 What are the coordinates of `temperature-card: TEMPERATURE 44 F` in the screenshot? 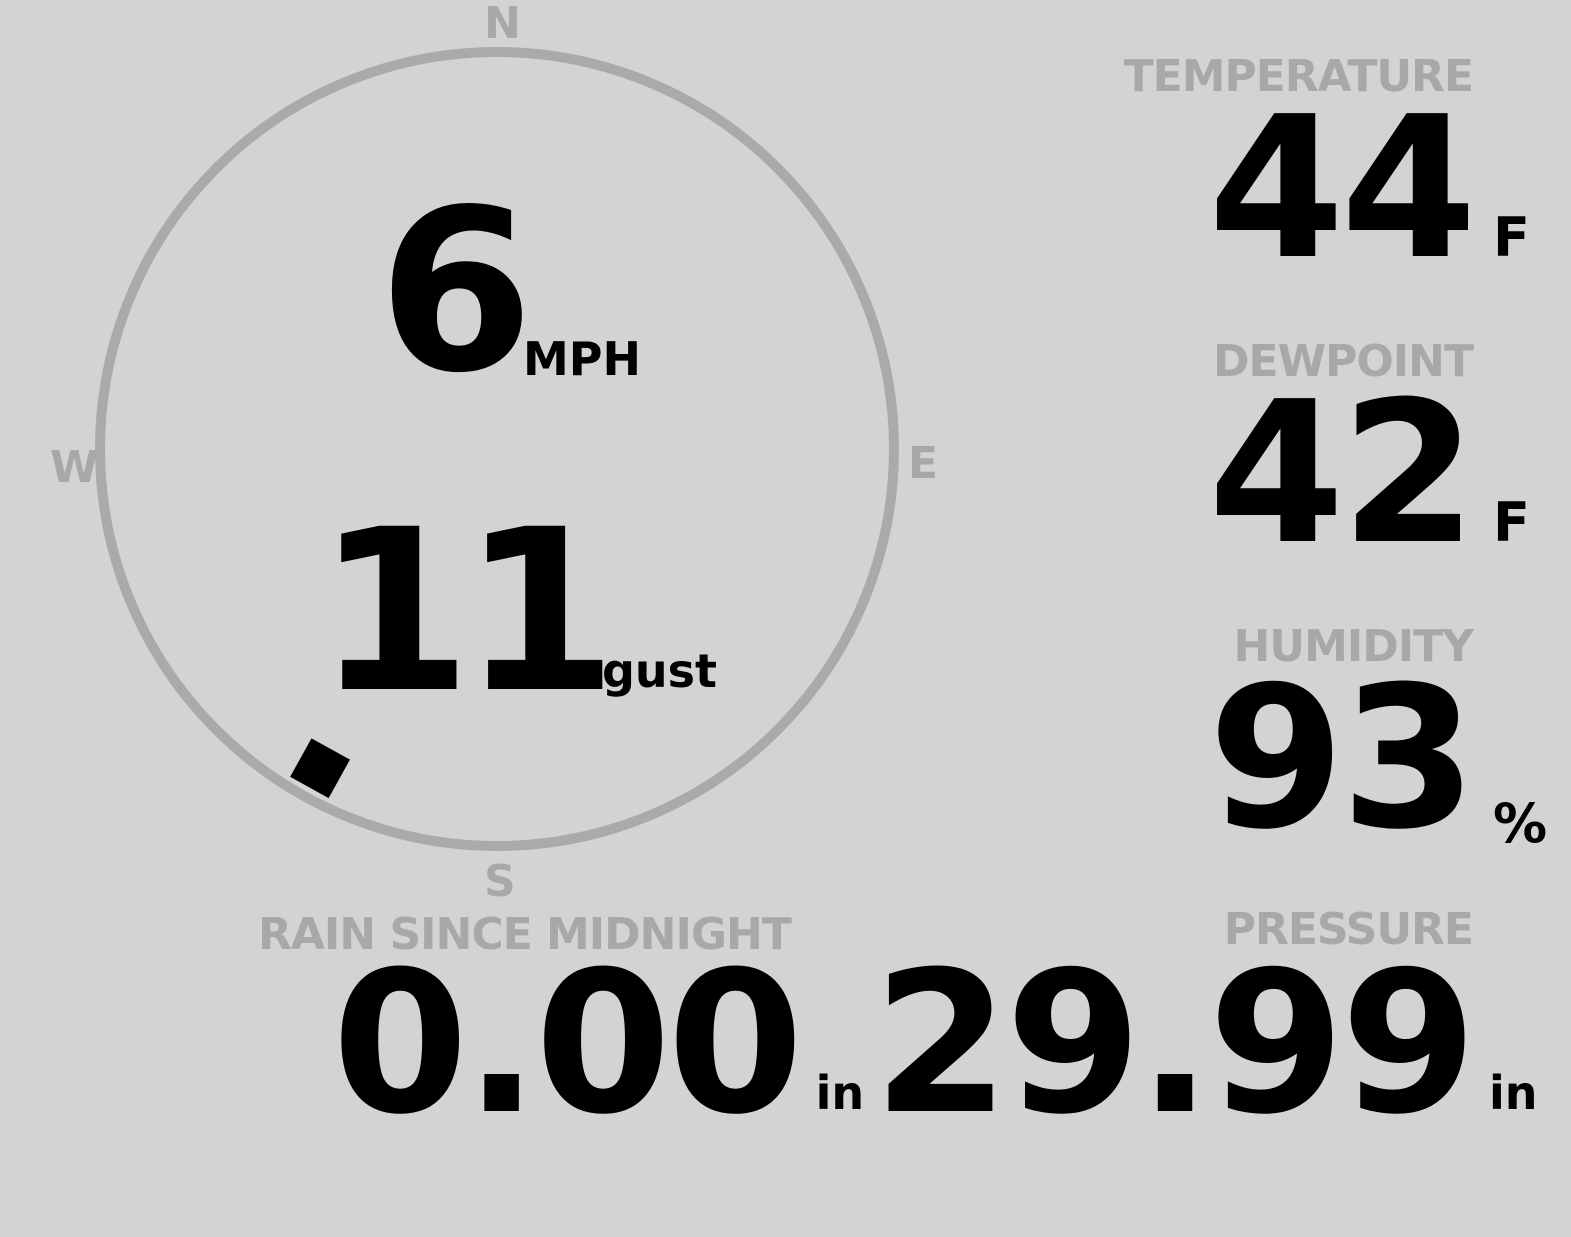 It's located at (1326, 177).